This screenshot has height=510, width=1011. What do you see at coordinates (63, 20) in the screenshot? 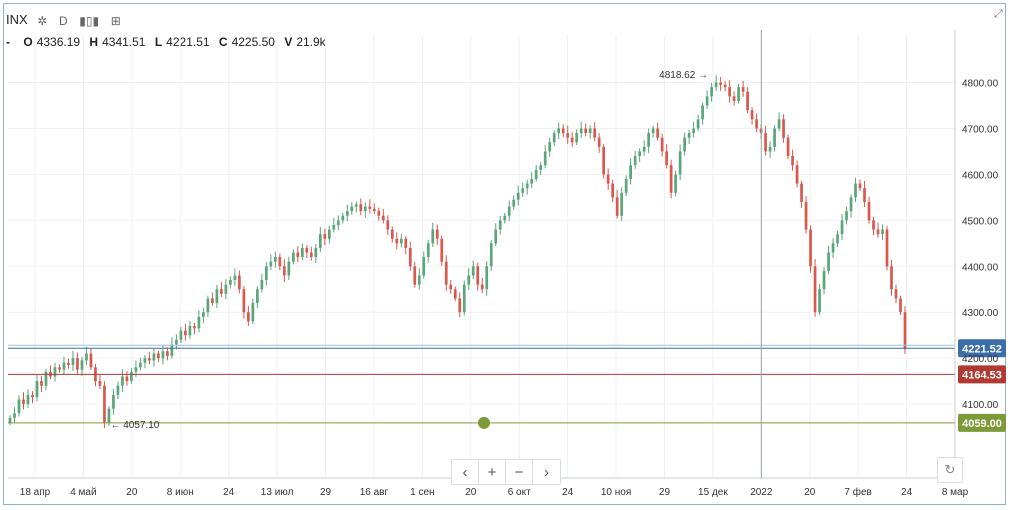
I see `interval-label: D` at bounding box center [63, 20].